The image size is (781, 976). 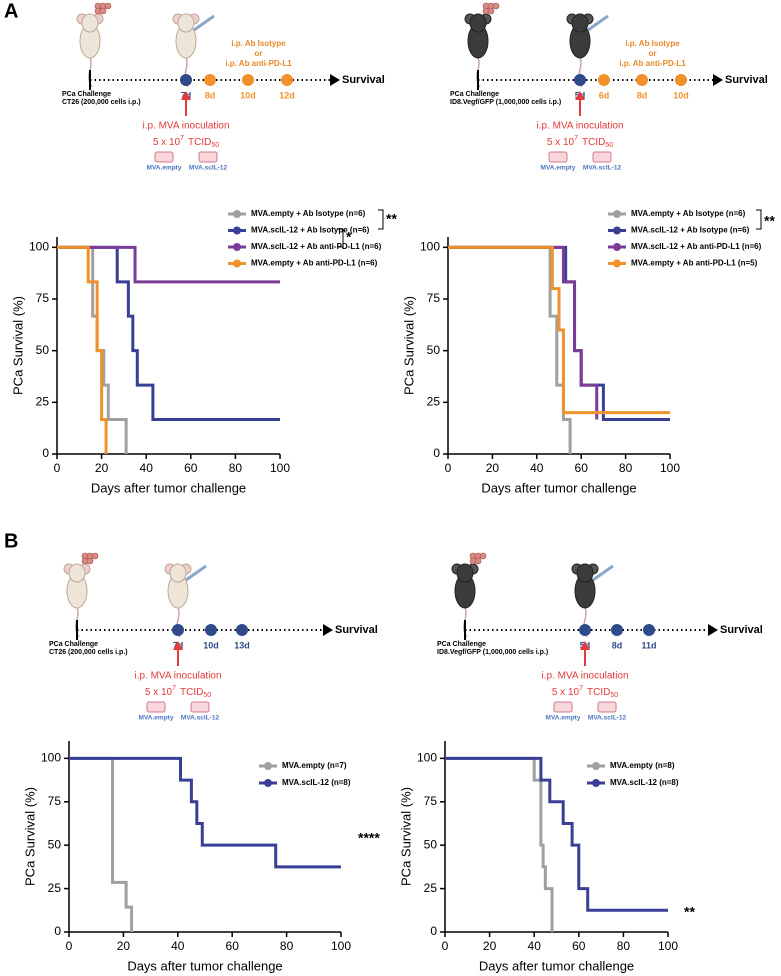 What do you see at coordinates (287, 95) in the screenshot?
I see `timepoint-label: 12d` at bounding box center [287, 95].